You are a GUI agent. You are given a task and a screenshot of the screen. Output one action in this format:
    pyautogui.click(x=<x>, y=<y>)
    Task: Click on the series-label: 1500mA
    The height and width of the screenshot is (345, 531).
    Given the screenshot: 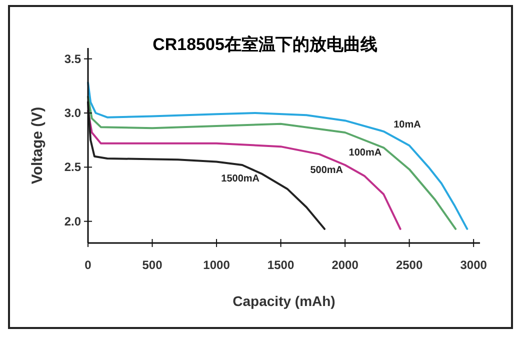 What is the action you would take?
    pyautogui.click(x=240, y=179)
    